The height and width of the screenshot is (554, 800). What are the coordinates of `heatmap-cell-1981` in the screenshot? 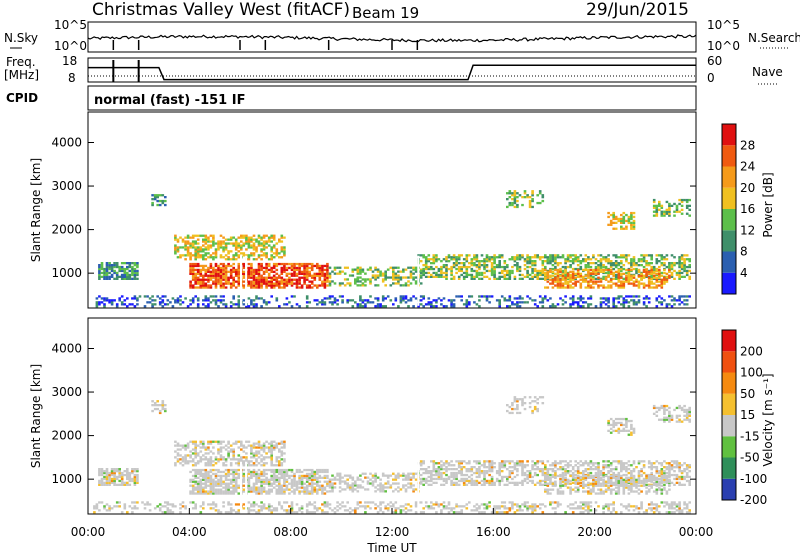 It's located at (586, 281).